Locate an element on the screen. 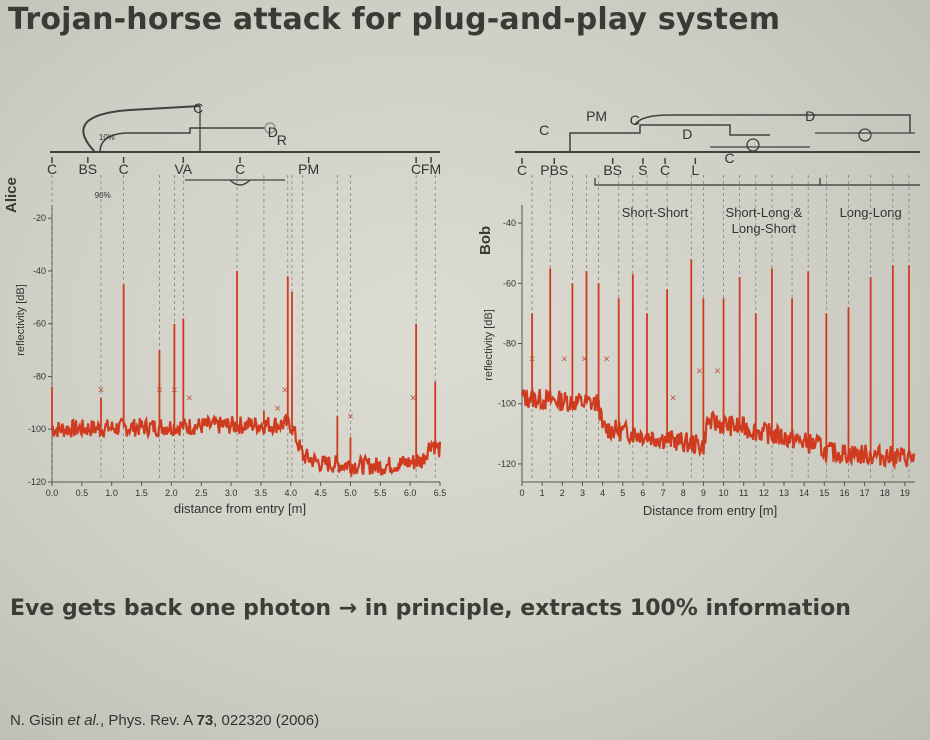 This screenshot has height=740, width=930. bob-x-tick-label: 17 is located at coordinates (865, 493).